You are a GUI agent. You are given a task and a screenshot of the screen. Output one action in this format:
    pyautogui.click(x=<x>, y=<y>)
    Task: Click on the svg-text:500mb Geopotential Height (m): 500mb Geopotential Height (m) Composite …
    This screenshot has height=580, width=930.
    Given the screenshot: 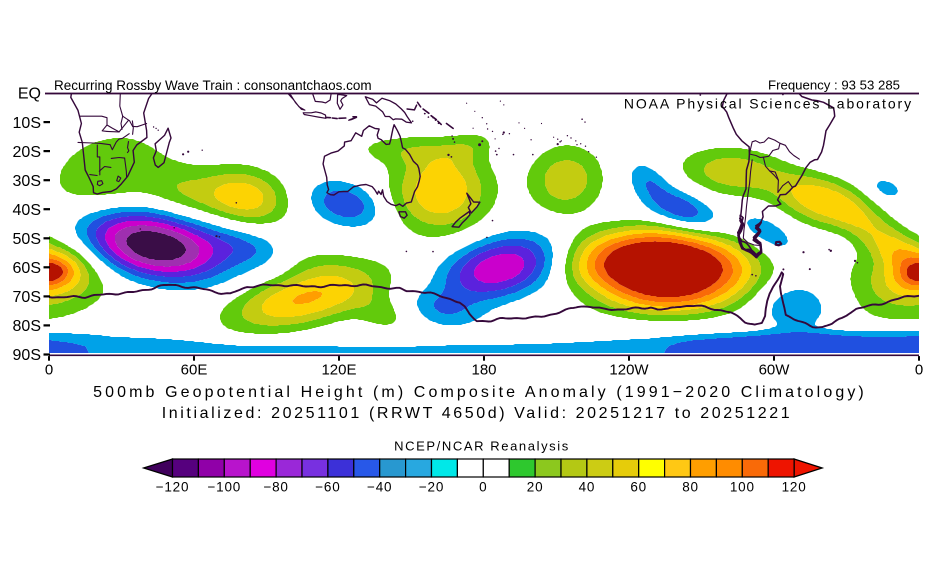 What is the action you would take?
    pyautogui.click(x=480, y=392)
    